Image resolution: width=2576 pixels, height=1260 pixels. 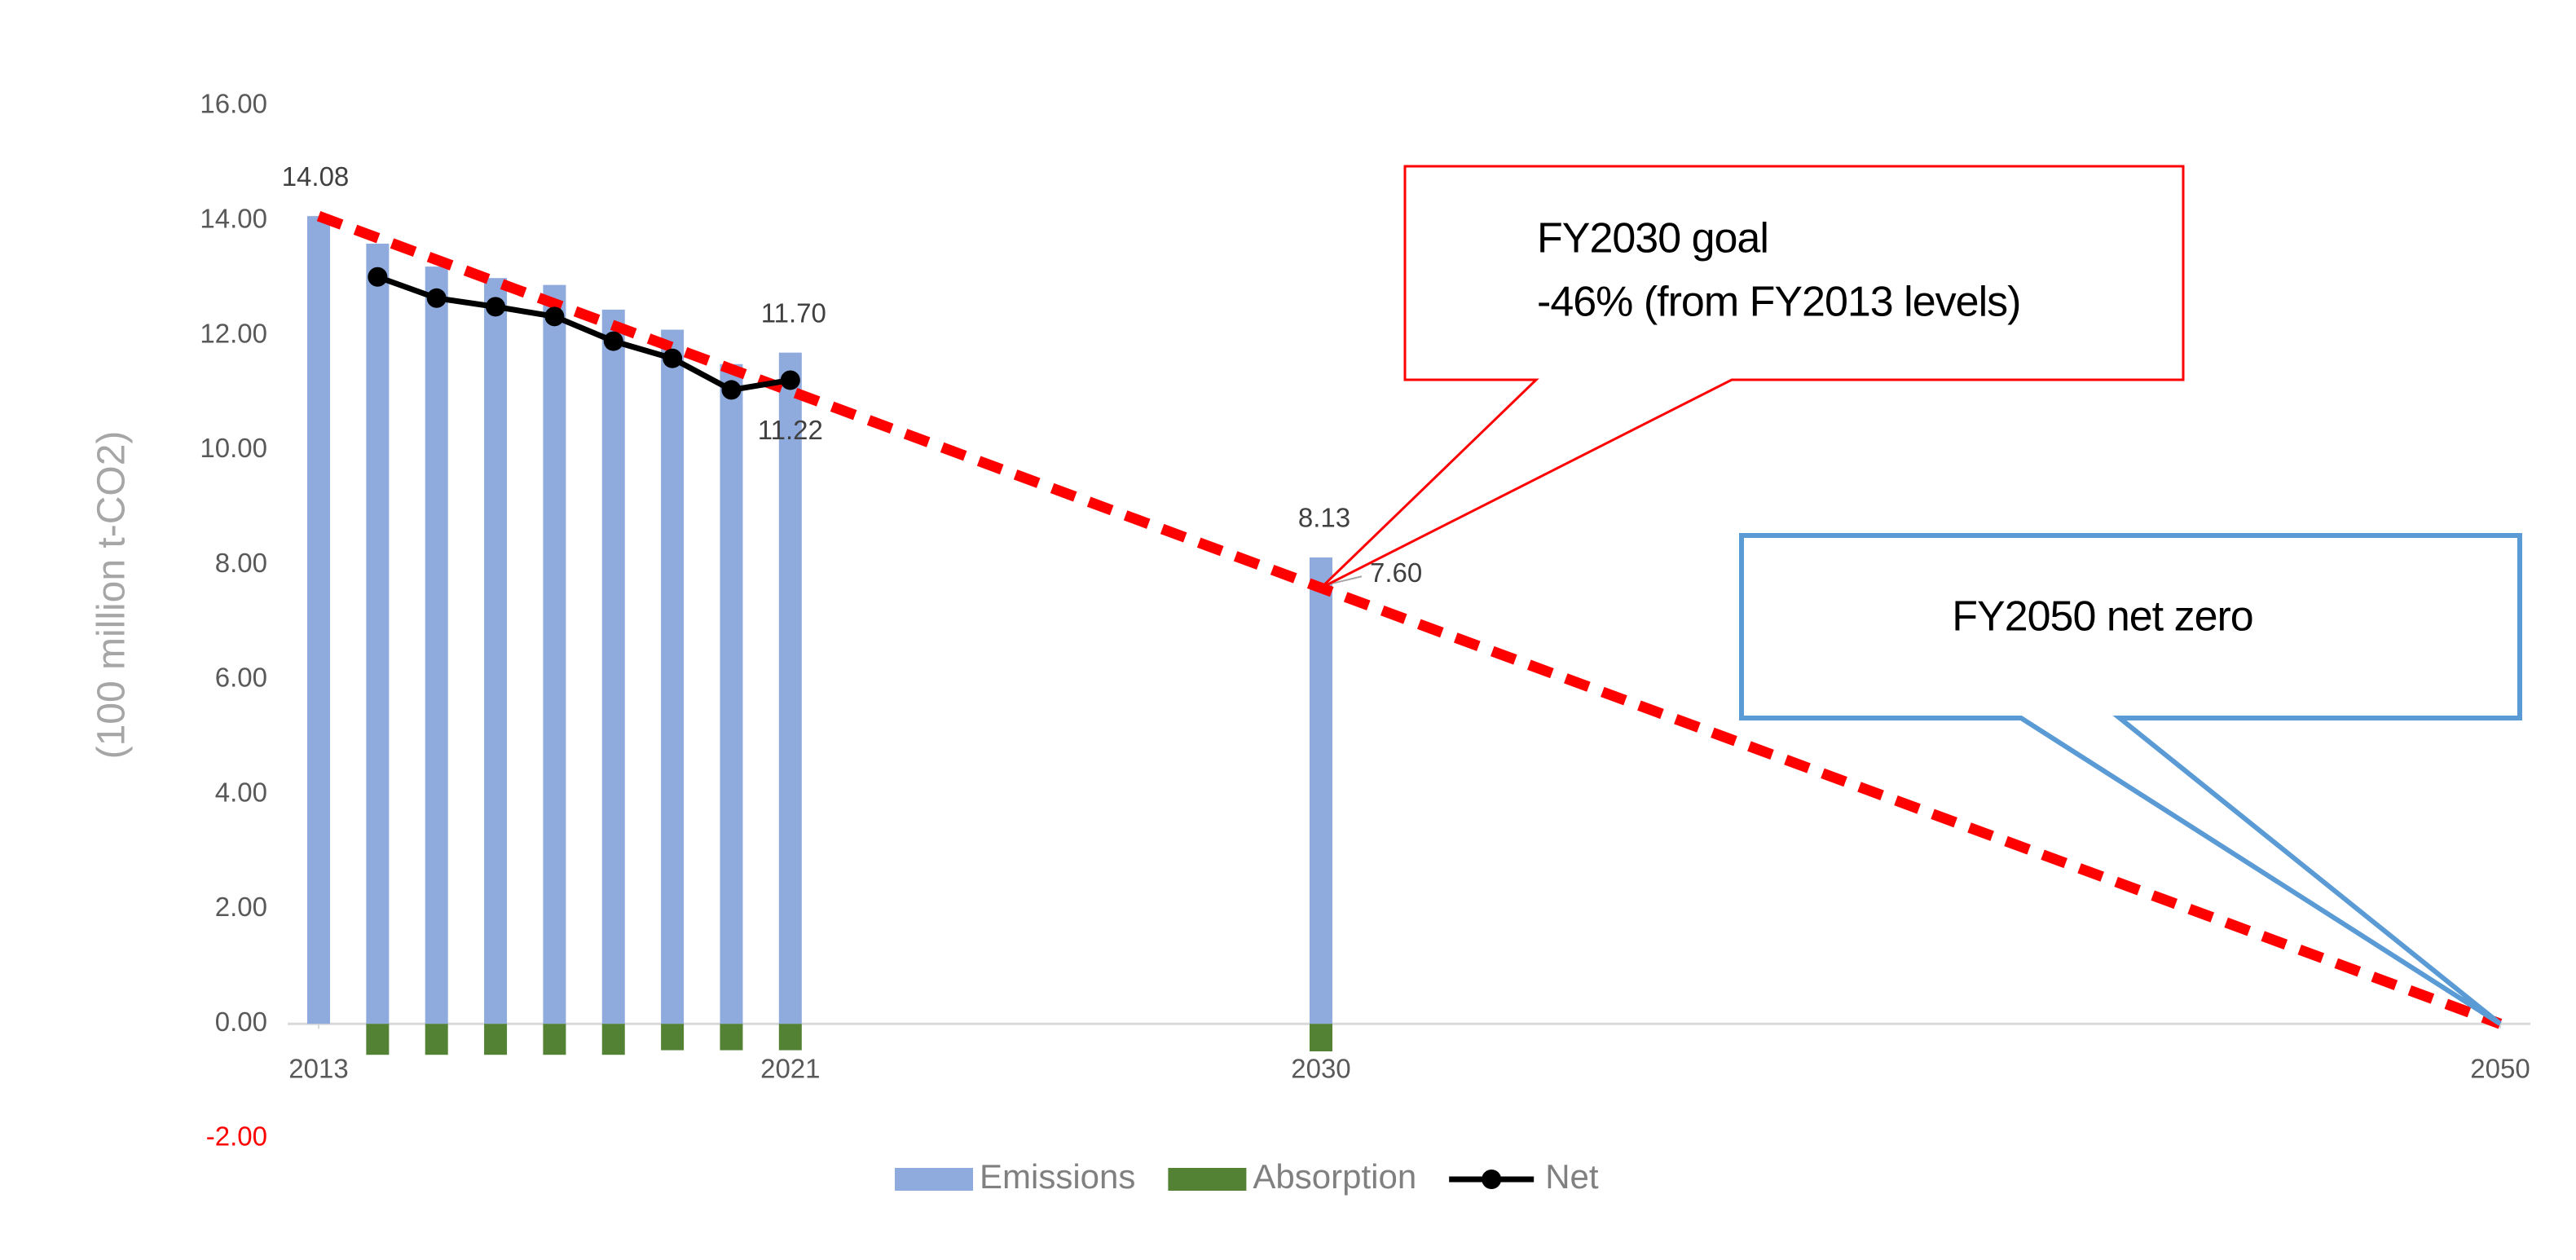 What do you see at coordinates (790, 430) in the screenshot?
I see `data-label: 11.22` at bounding box center [790, 430].